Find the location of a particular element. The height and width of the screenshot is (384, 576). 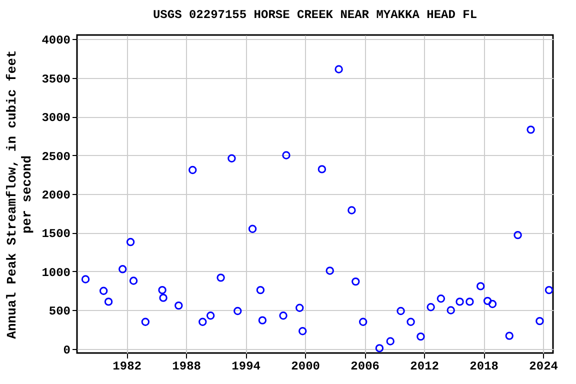

y-tick-label: 0 is located at coordinates (66, 350).